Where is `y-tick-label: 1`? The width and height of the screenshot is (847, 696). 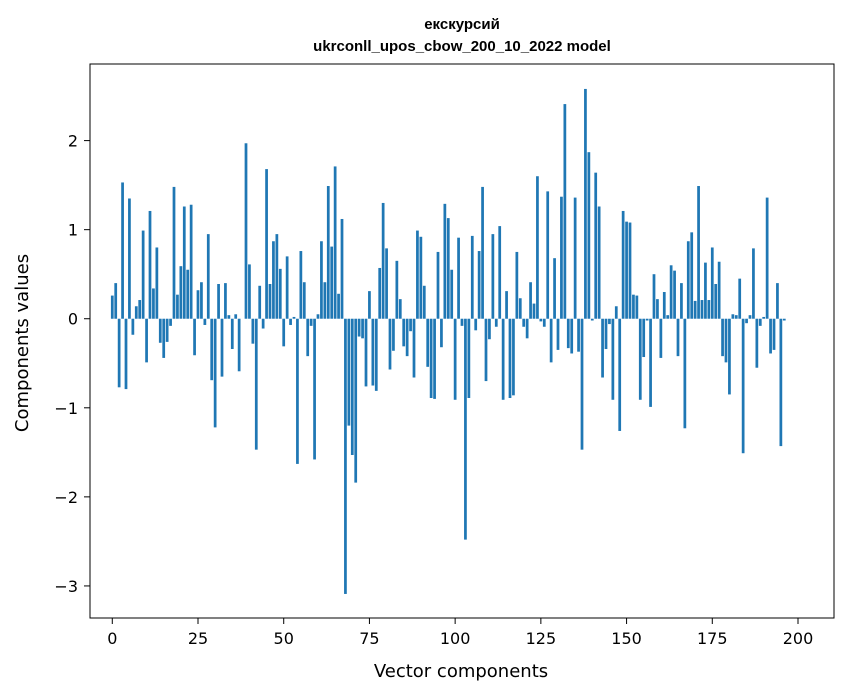
y-tick-label: 1 is located at coordinates (73, 230).